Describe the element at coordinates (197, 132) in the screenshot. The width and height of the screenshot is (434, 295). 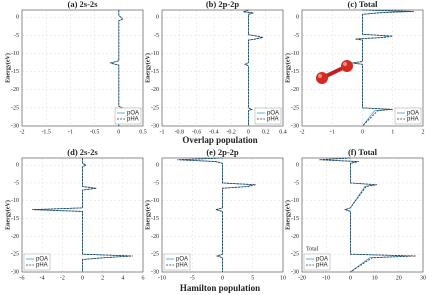
I see `x-tick-label: -0.6` at that location.